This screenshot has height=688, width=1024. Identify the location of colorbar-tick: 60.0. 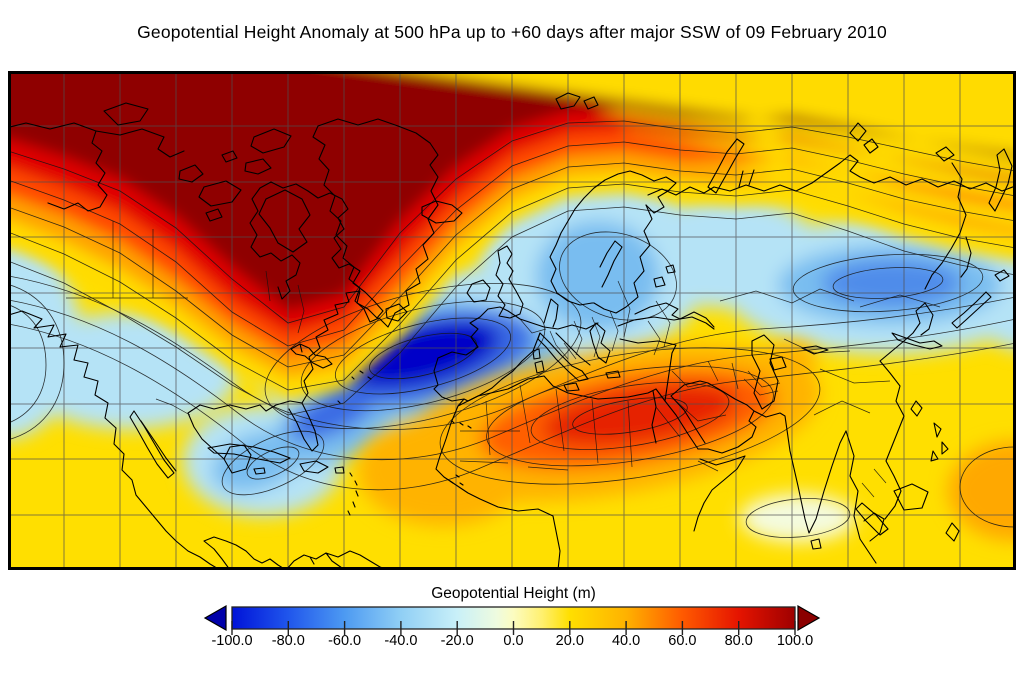
(682, 641).